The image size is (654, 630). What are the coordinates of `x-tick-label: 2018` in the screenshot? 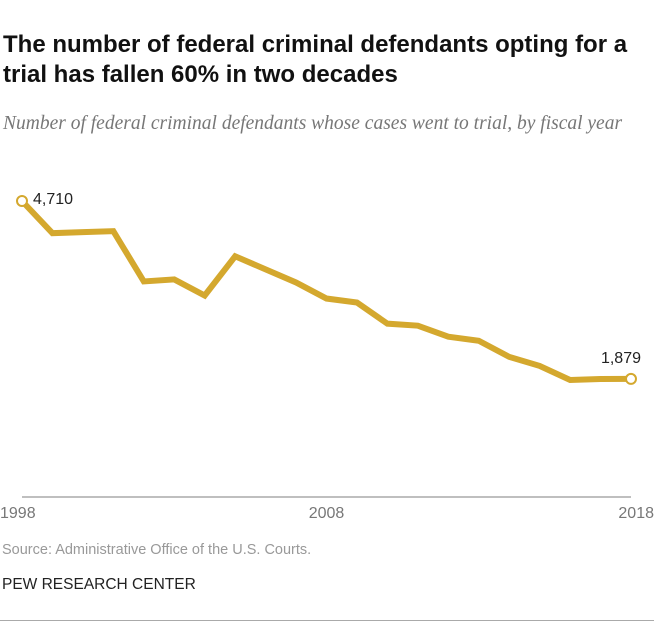 It's located at (636, 513).